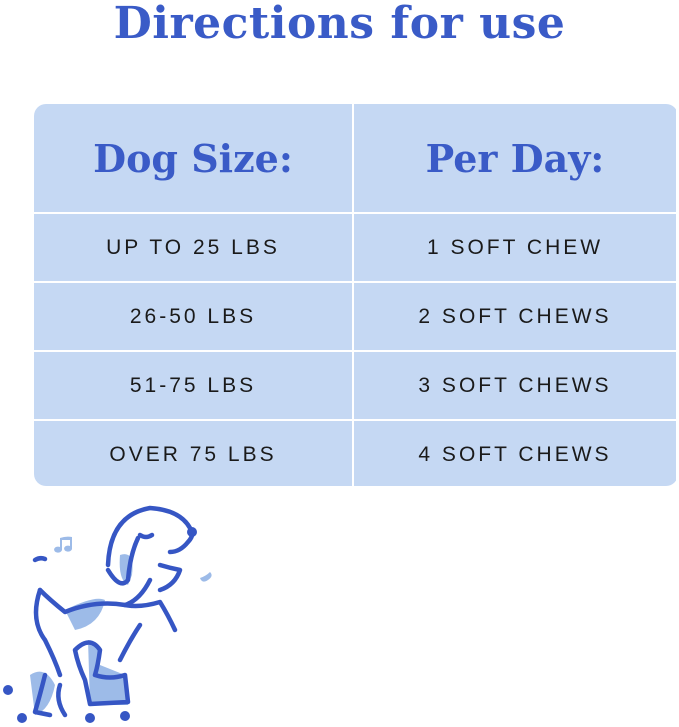 This screenshot has width=679, height=727. What do you see at coordinates (515, 453) in the screenshot?
I see `table-cell: 4 SOFT CHEWS` at bounding box center [515, 453].